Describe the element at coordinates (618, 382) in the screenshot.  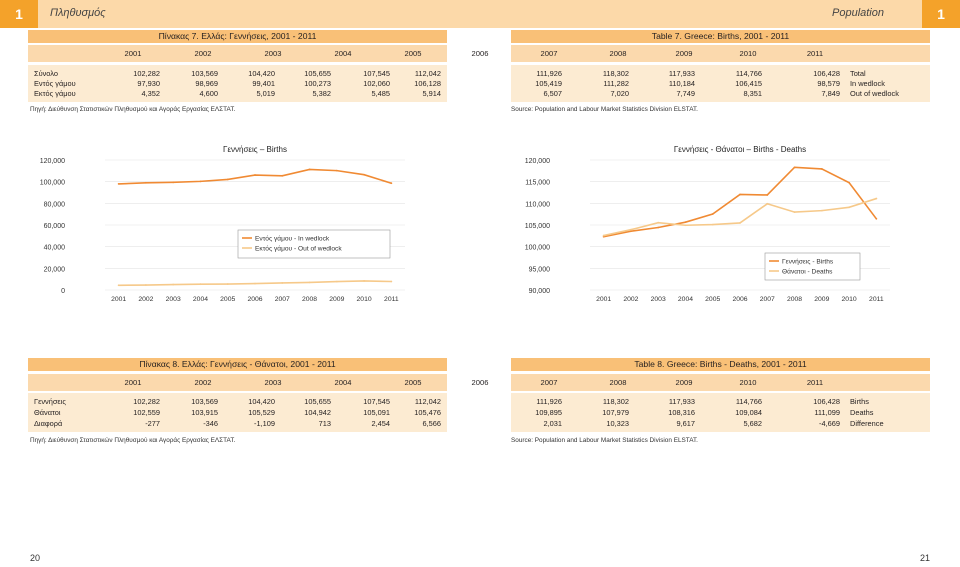
I see `year-header: 2008` at that location.